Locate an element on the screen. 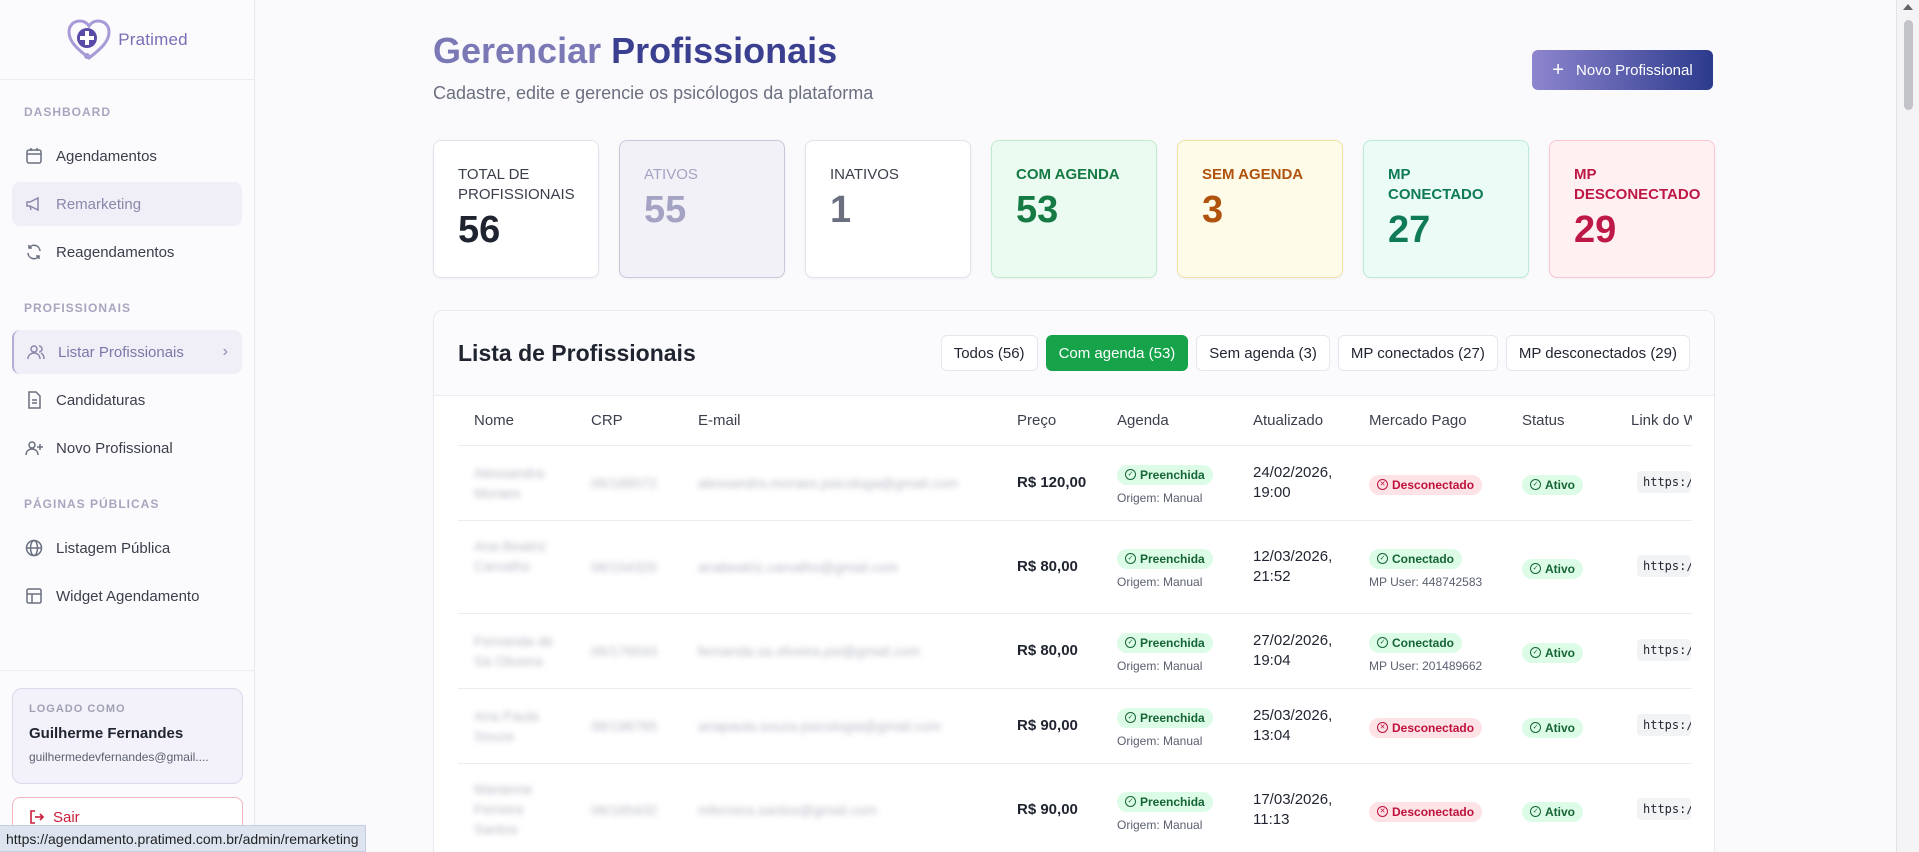 This screenshot has height=852, width=1919. mp-badge-label: Desconectado is located at coordinates (1433, 484).